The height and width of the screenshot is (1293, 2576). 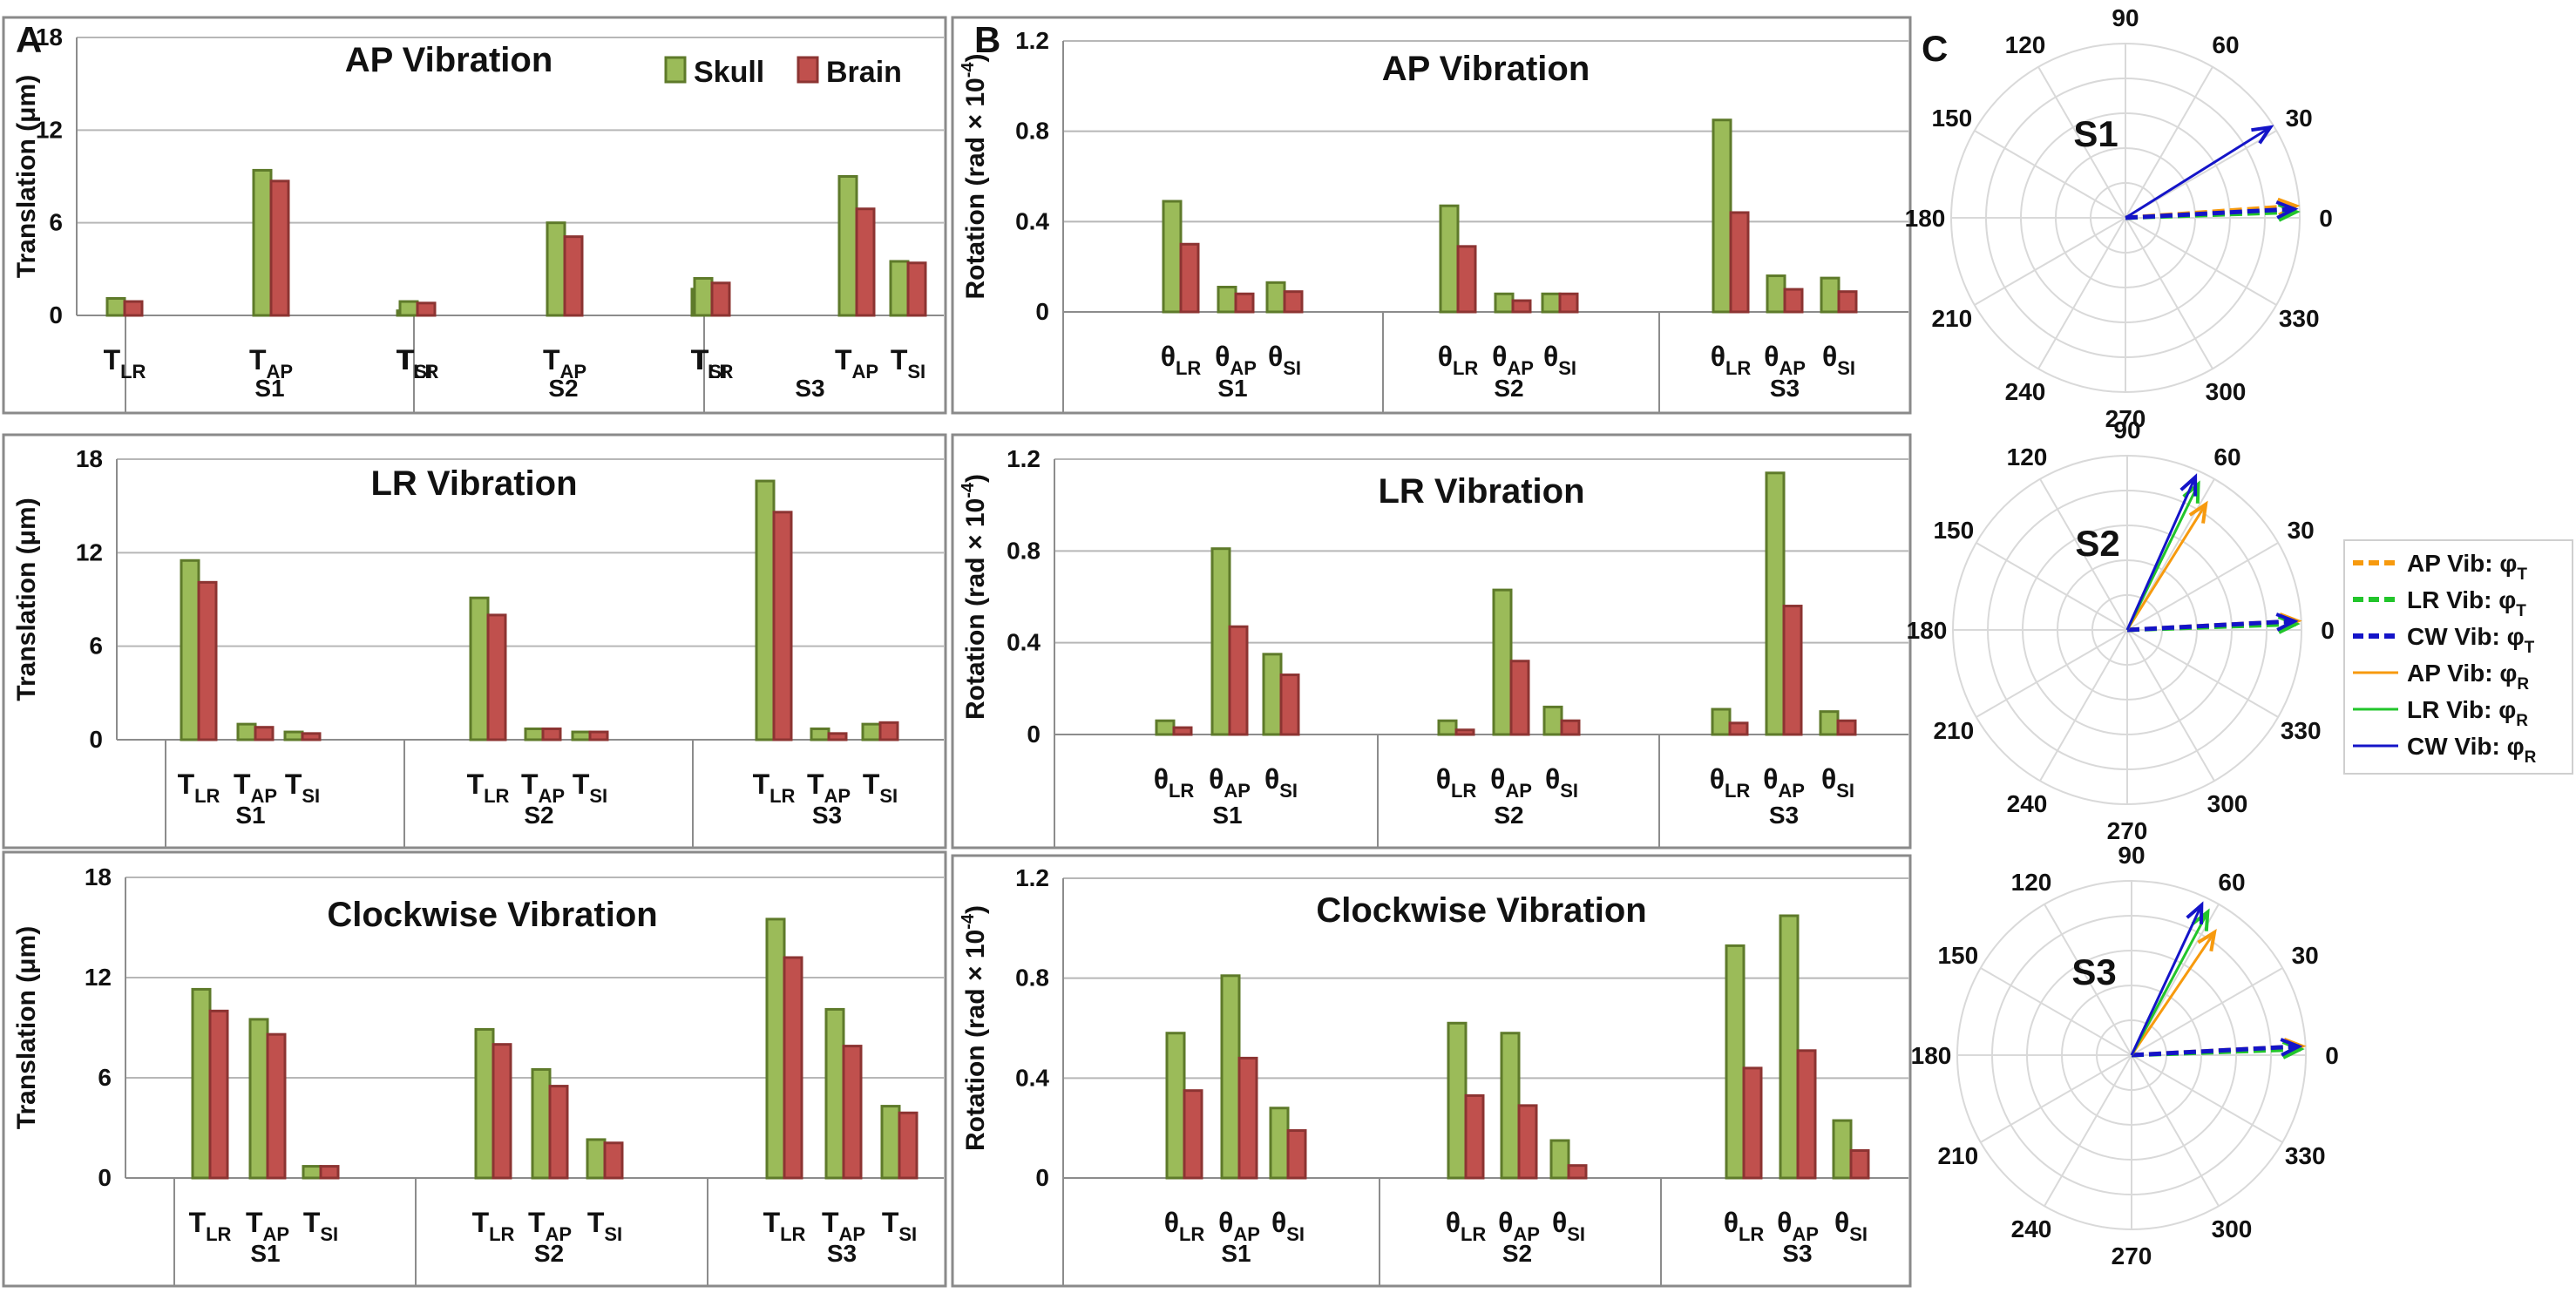 I want to click on polar-angle-label: 90, so click(x=2126, y=429).